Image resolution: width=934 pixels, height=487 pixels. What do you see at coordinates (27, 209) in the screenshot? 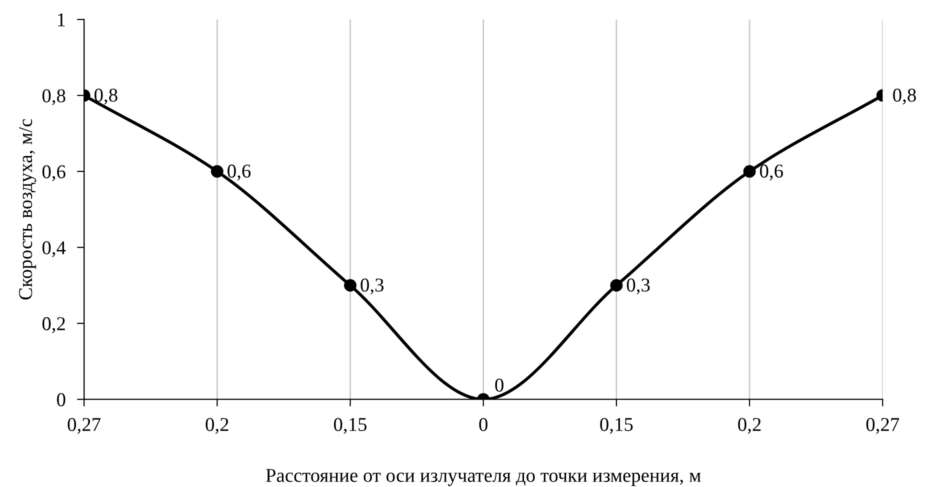
I see `y-axis-title: Скорость воздуха, м/с` at bounding box center [27, 209].